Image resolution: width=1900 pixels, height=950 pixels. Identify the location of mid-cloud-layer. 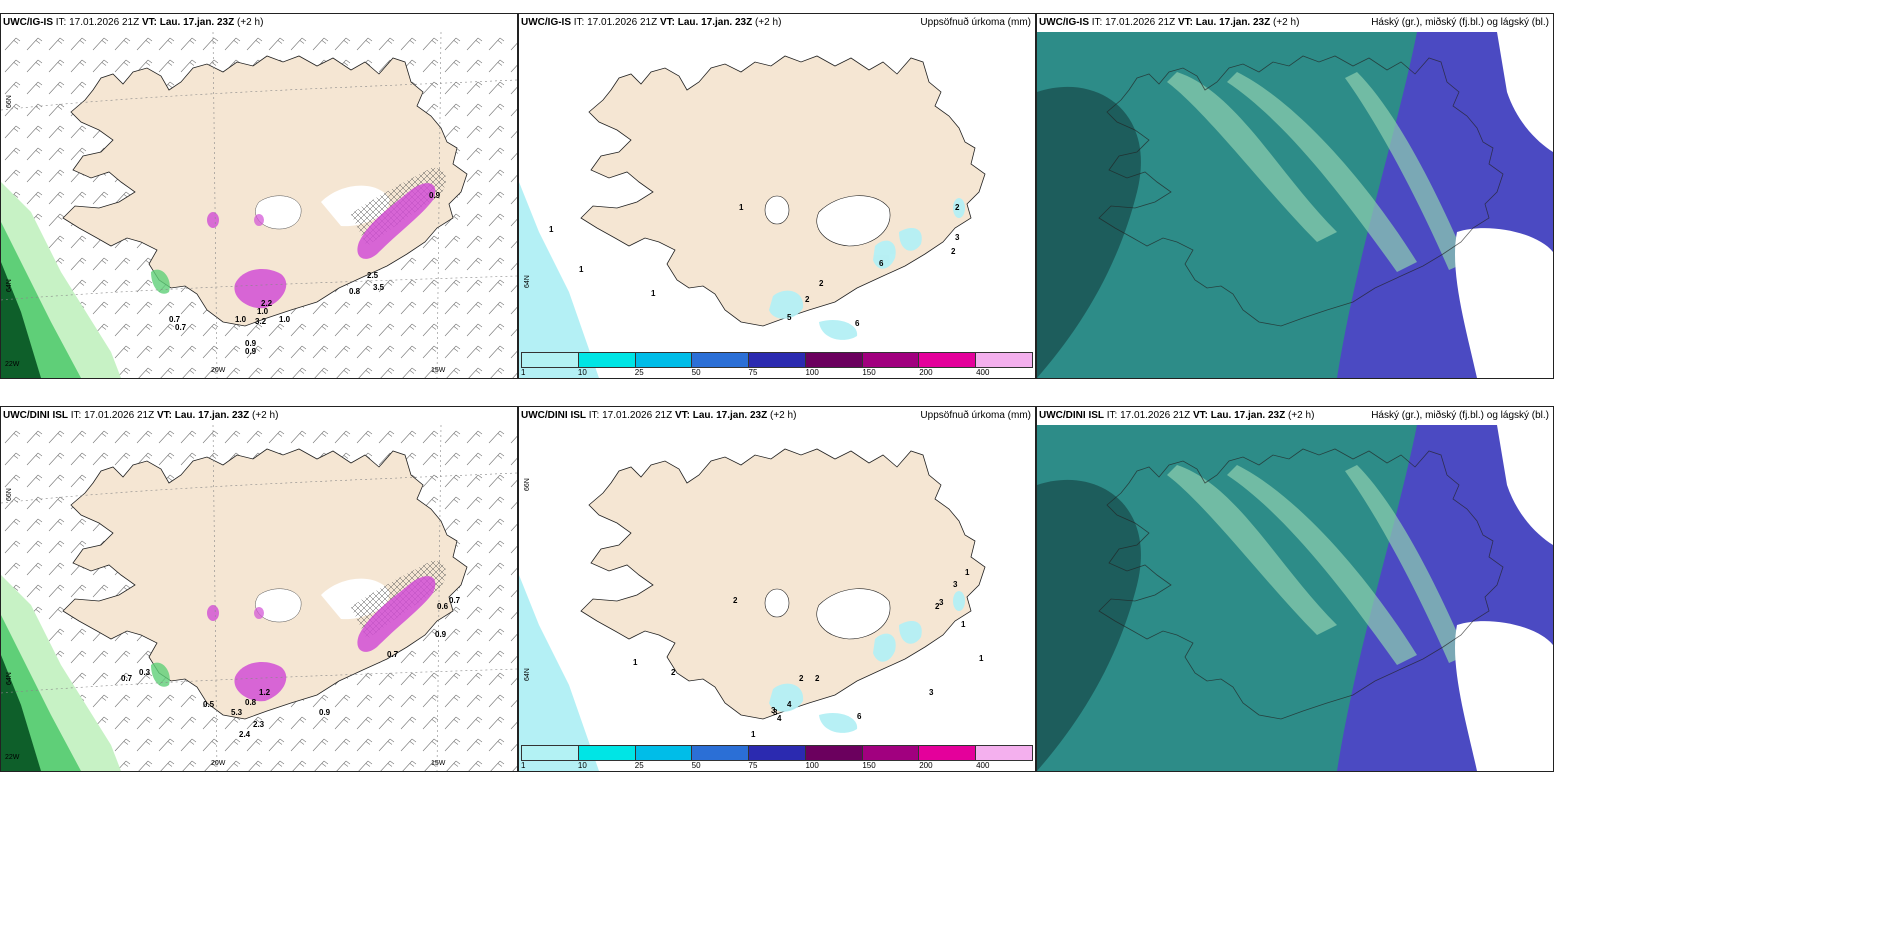
(1227, 205).